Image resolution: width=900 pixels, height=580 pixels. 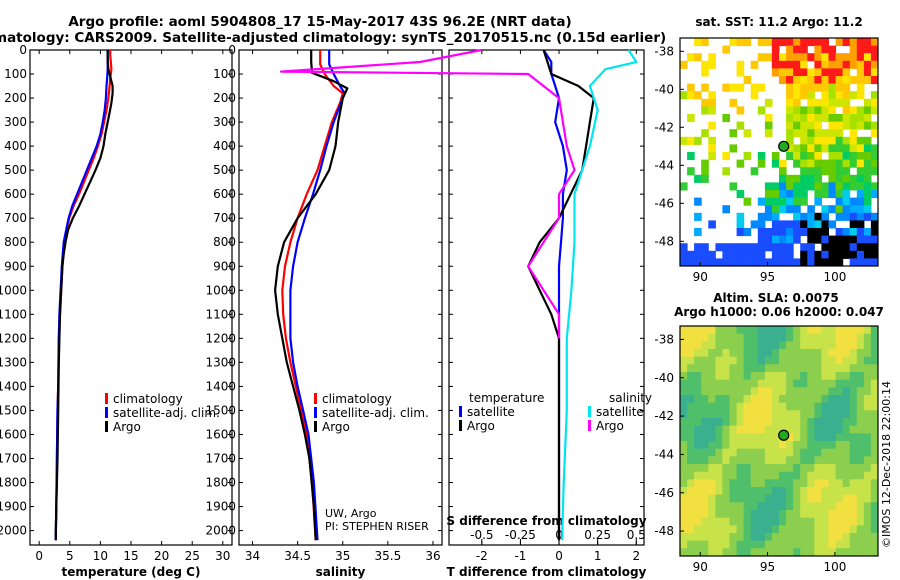 What do you see at coordinates (15, 194) in the screenshot?
I see `depth-tick-label: 600` at bounding box center [15, 194].